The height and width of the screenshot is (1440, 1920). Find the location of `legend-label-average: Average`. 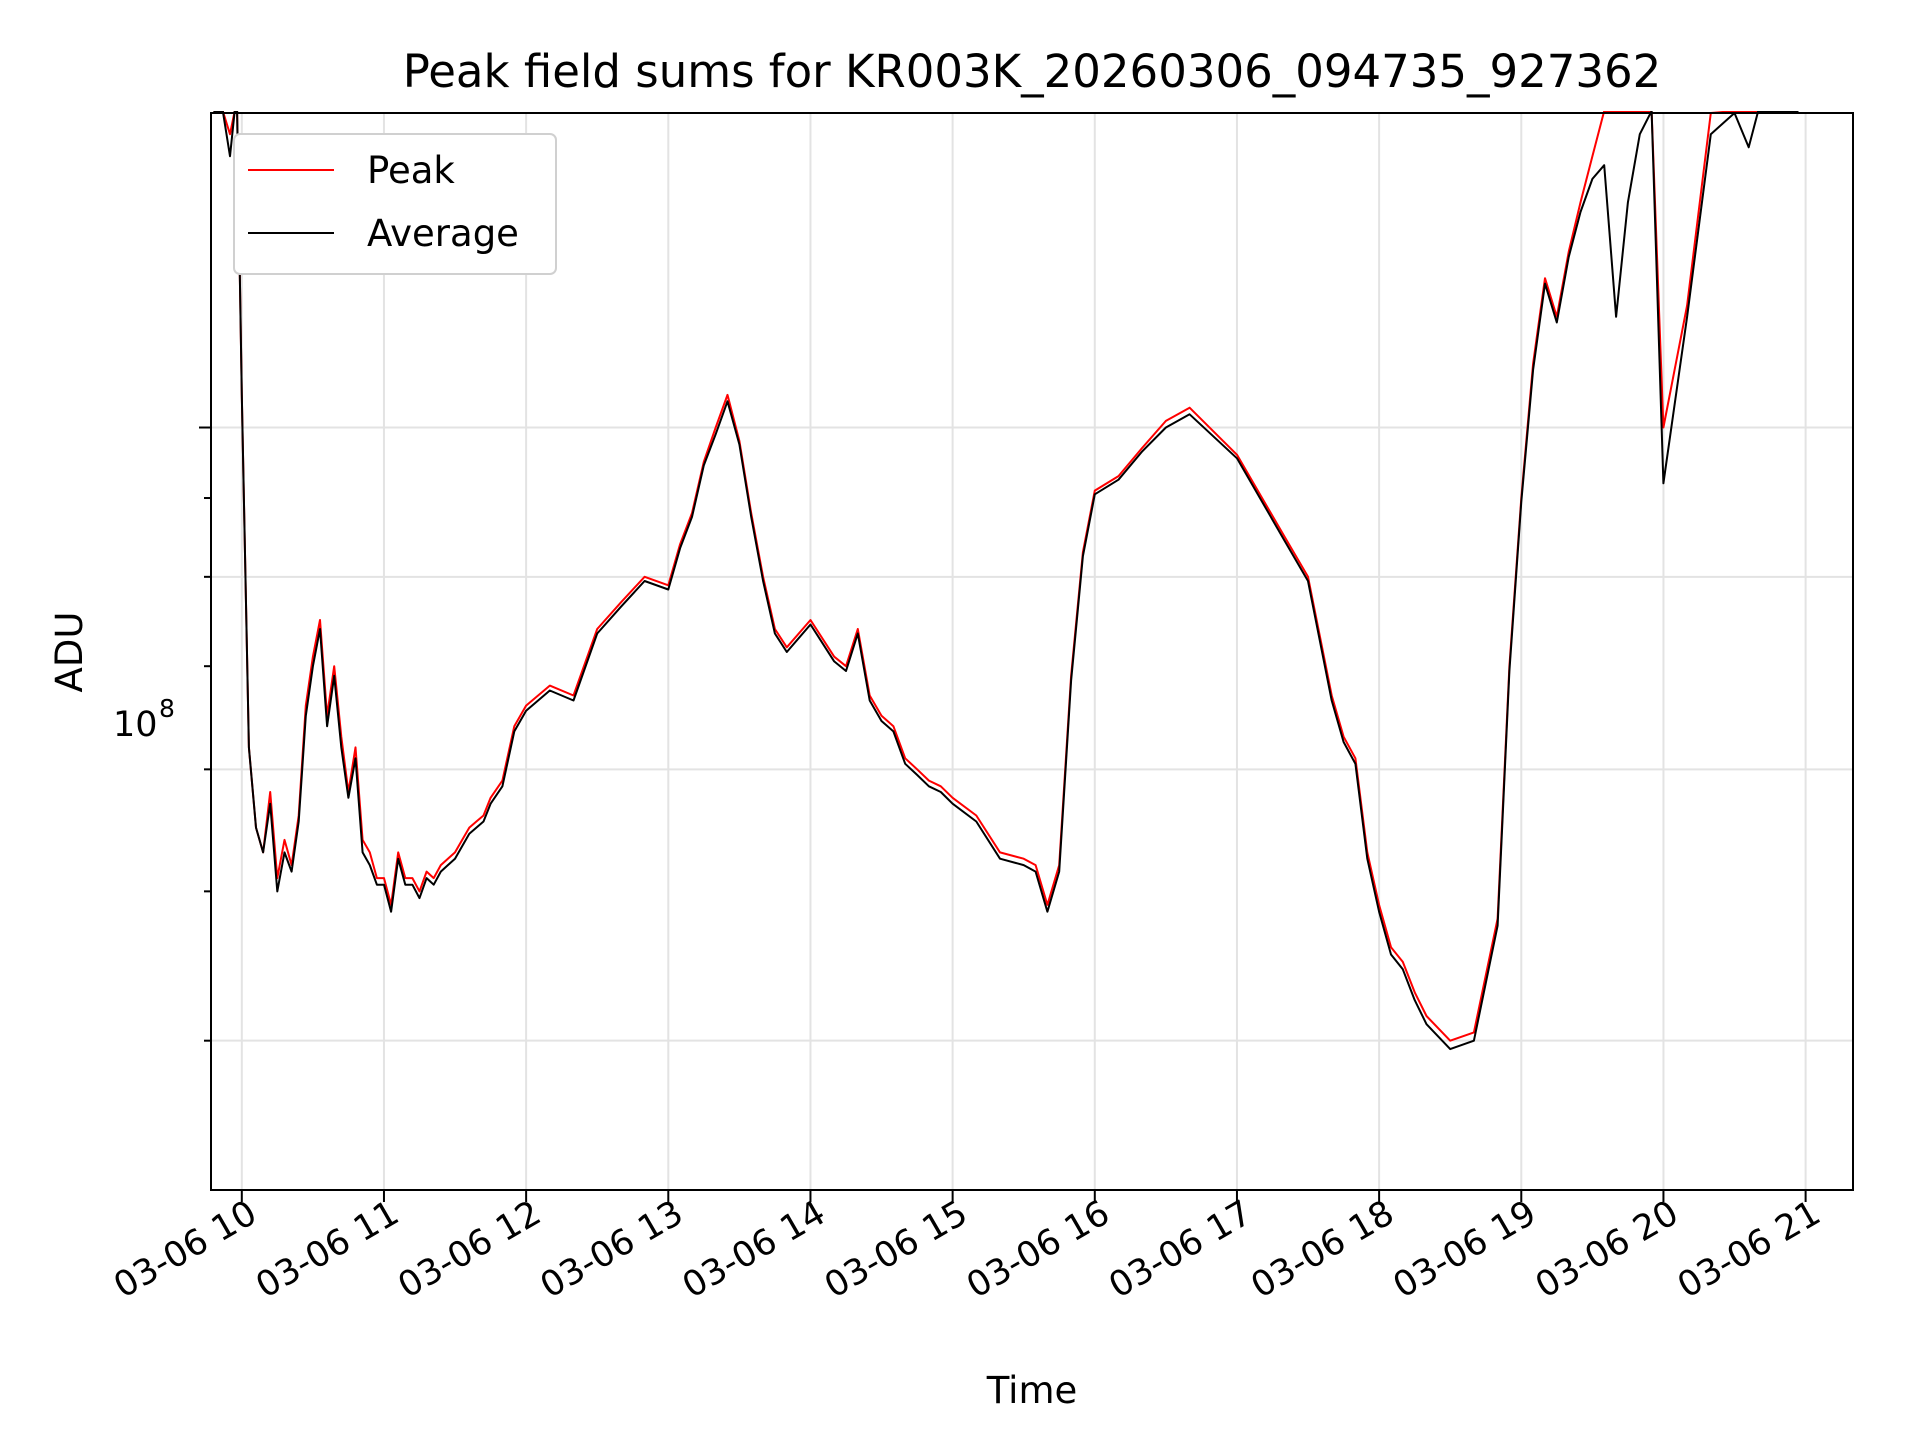

legend-label-average: Average is located at coordinates (443, 233).